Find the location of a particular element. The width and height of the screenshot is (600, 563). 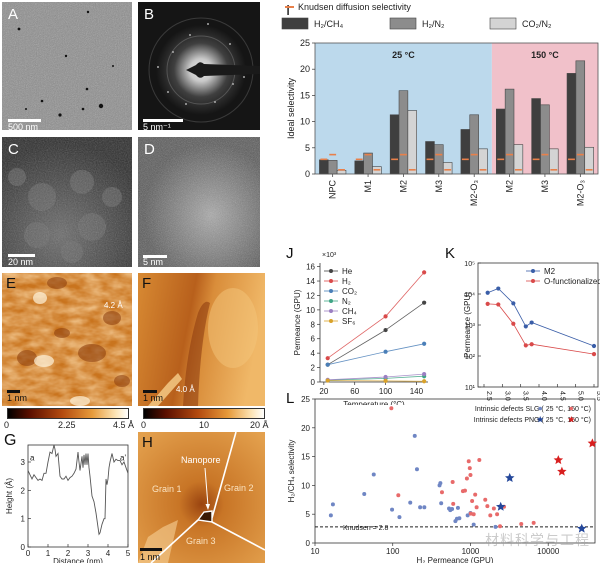

colorbar-e-max: 4.5 Å is located at coordinates (124, 425).